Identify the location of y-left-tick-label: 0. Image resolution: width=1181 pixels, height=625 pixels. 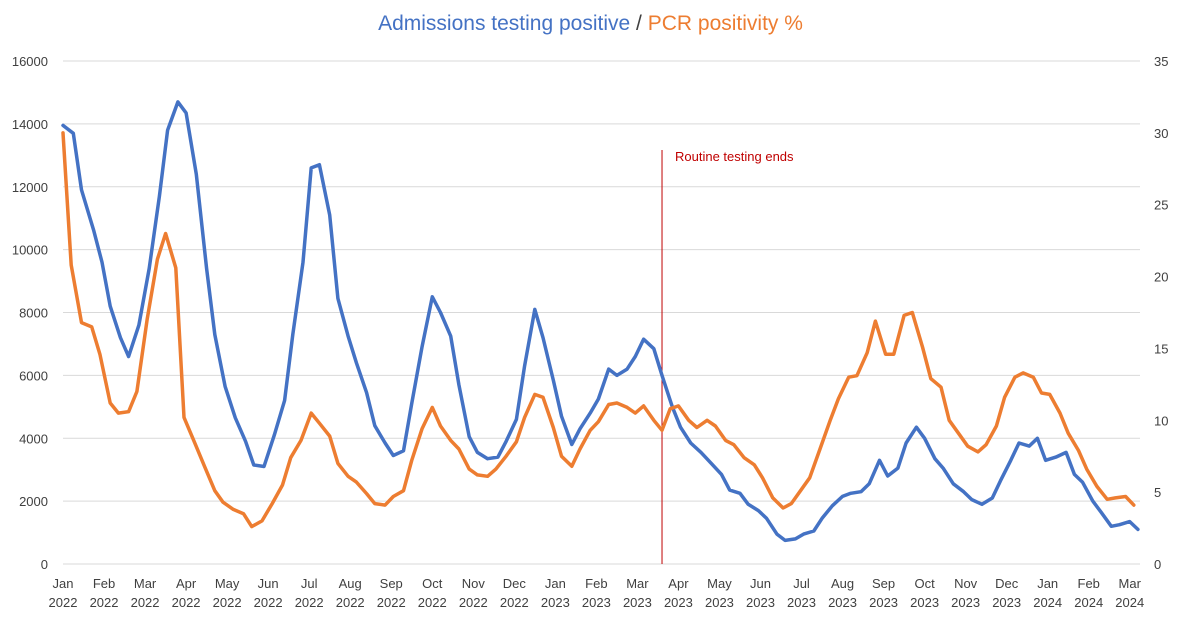
(44, 564).